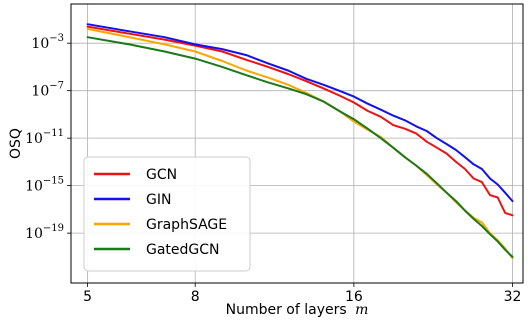 The height and width of the screenshot is (321, 528). What do you see at coordinates (87, 297) in the screenshot?
I see `x-tick-label: 5` at bounding box center [87, 297].